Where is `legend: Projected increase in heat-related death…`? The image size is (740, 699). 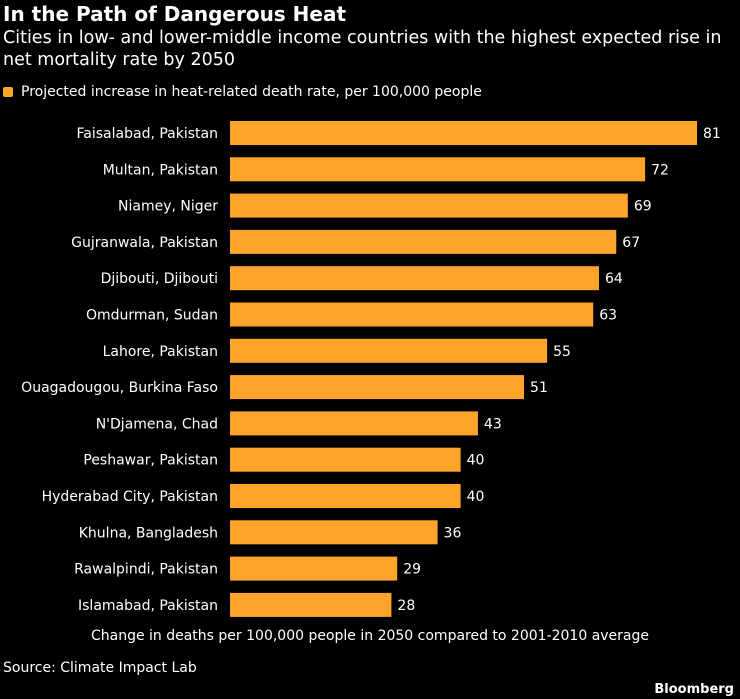 legend: Projected increase in heat-related death… is located at coordinates (242, 92).